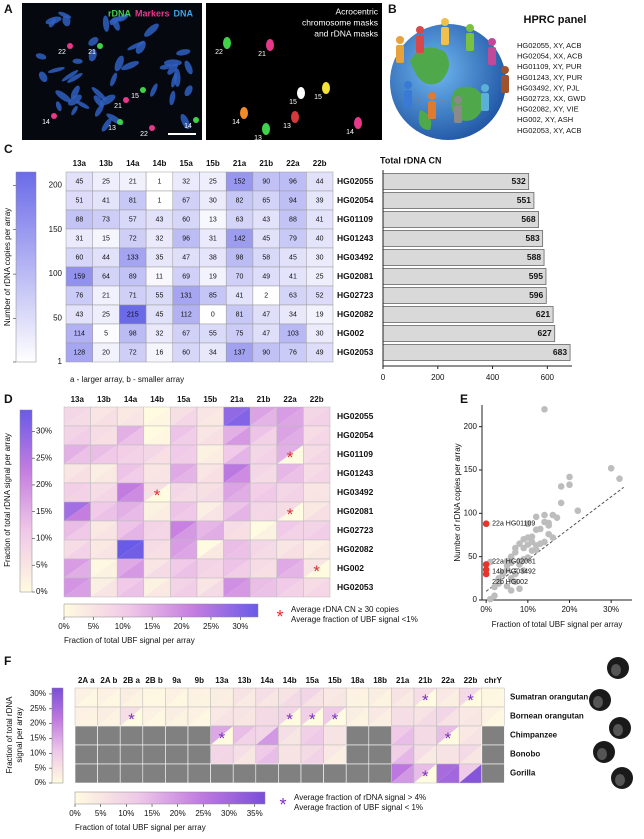 The height and width of the screenshot is (839, 644). What do you see at coordinates (320, 219) in the screenshot?
I see `cell-value: 41` at bounding box center [320, 219].